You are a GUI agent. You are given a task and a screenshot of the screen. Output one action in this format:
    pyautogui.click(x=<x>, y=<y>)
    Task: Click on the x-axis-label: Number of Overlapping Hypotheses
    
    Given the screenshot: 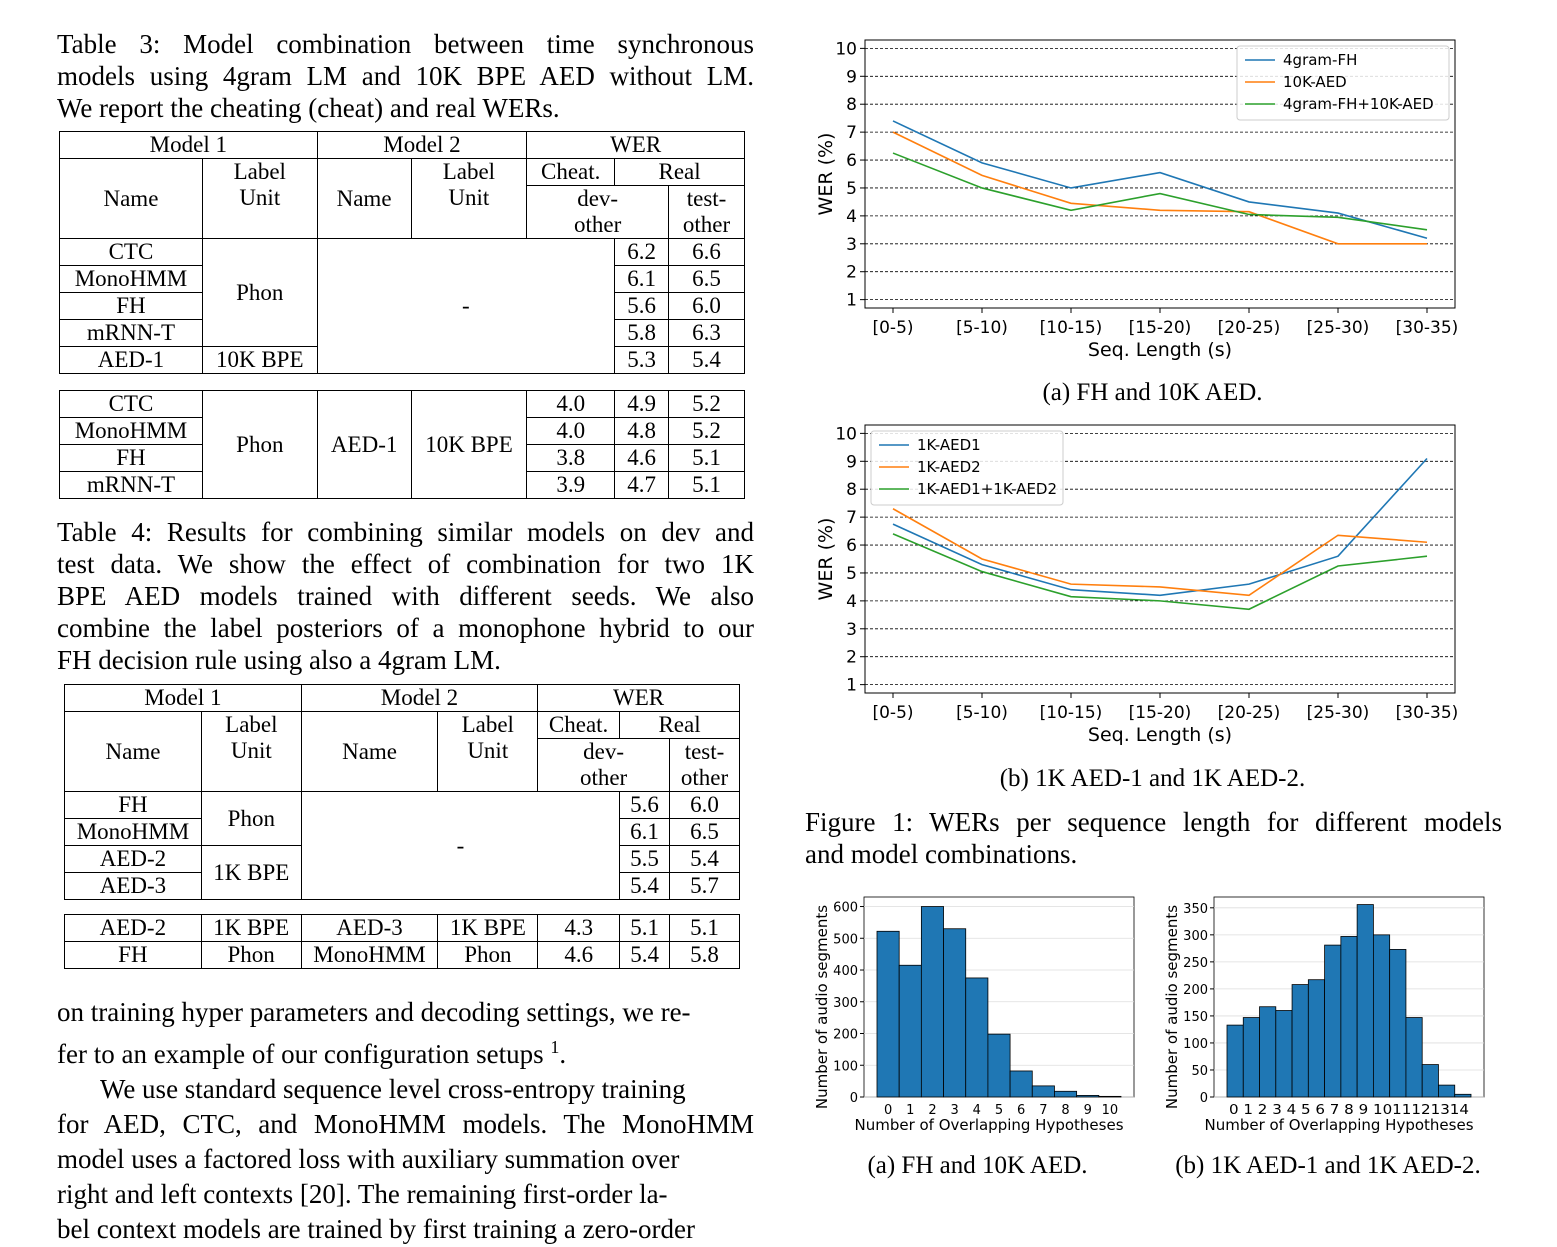 What is the action you would take?
    pyautogui.click(x=1338, y=1125)
    